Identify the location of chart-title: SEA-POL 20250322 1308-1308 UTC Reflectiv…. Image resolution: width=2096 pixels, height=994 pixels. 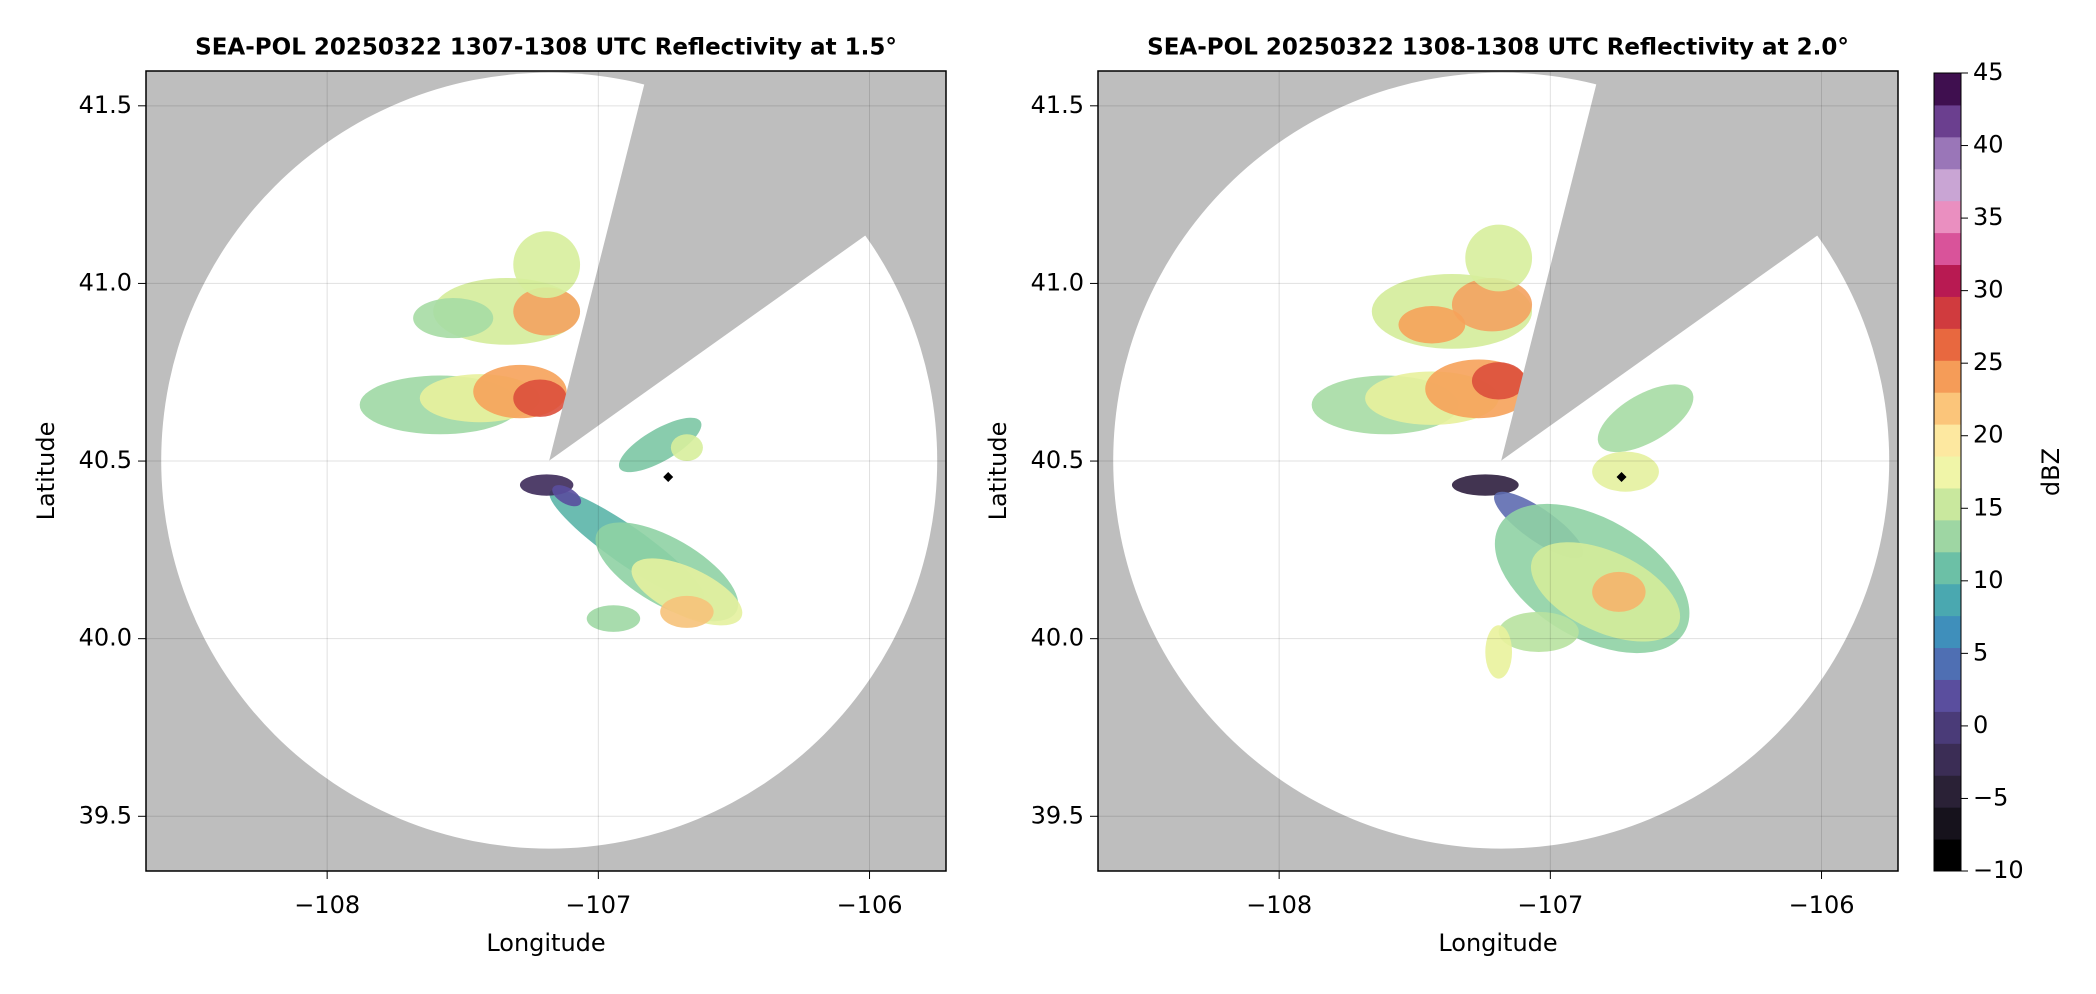
(1498, 48).